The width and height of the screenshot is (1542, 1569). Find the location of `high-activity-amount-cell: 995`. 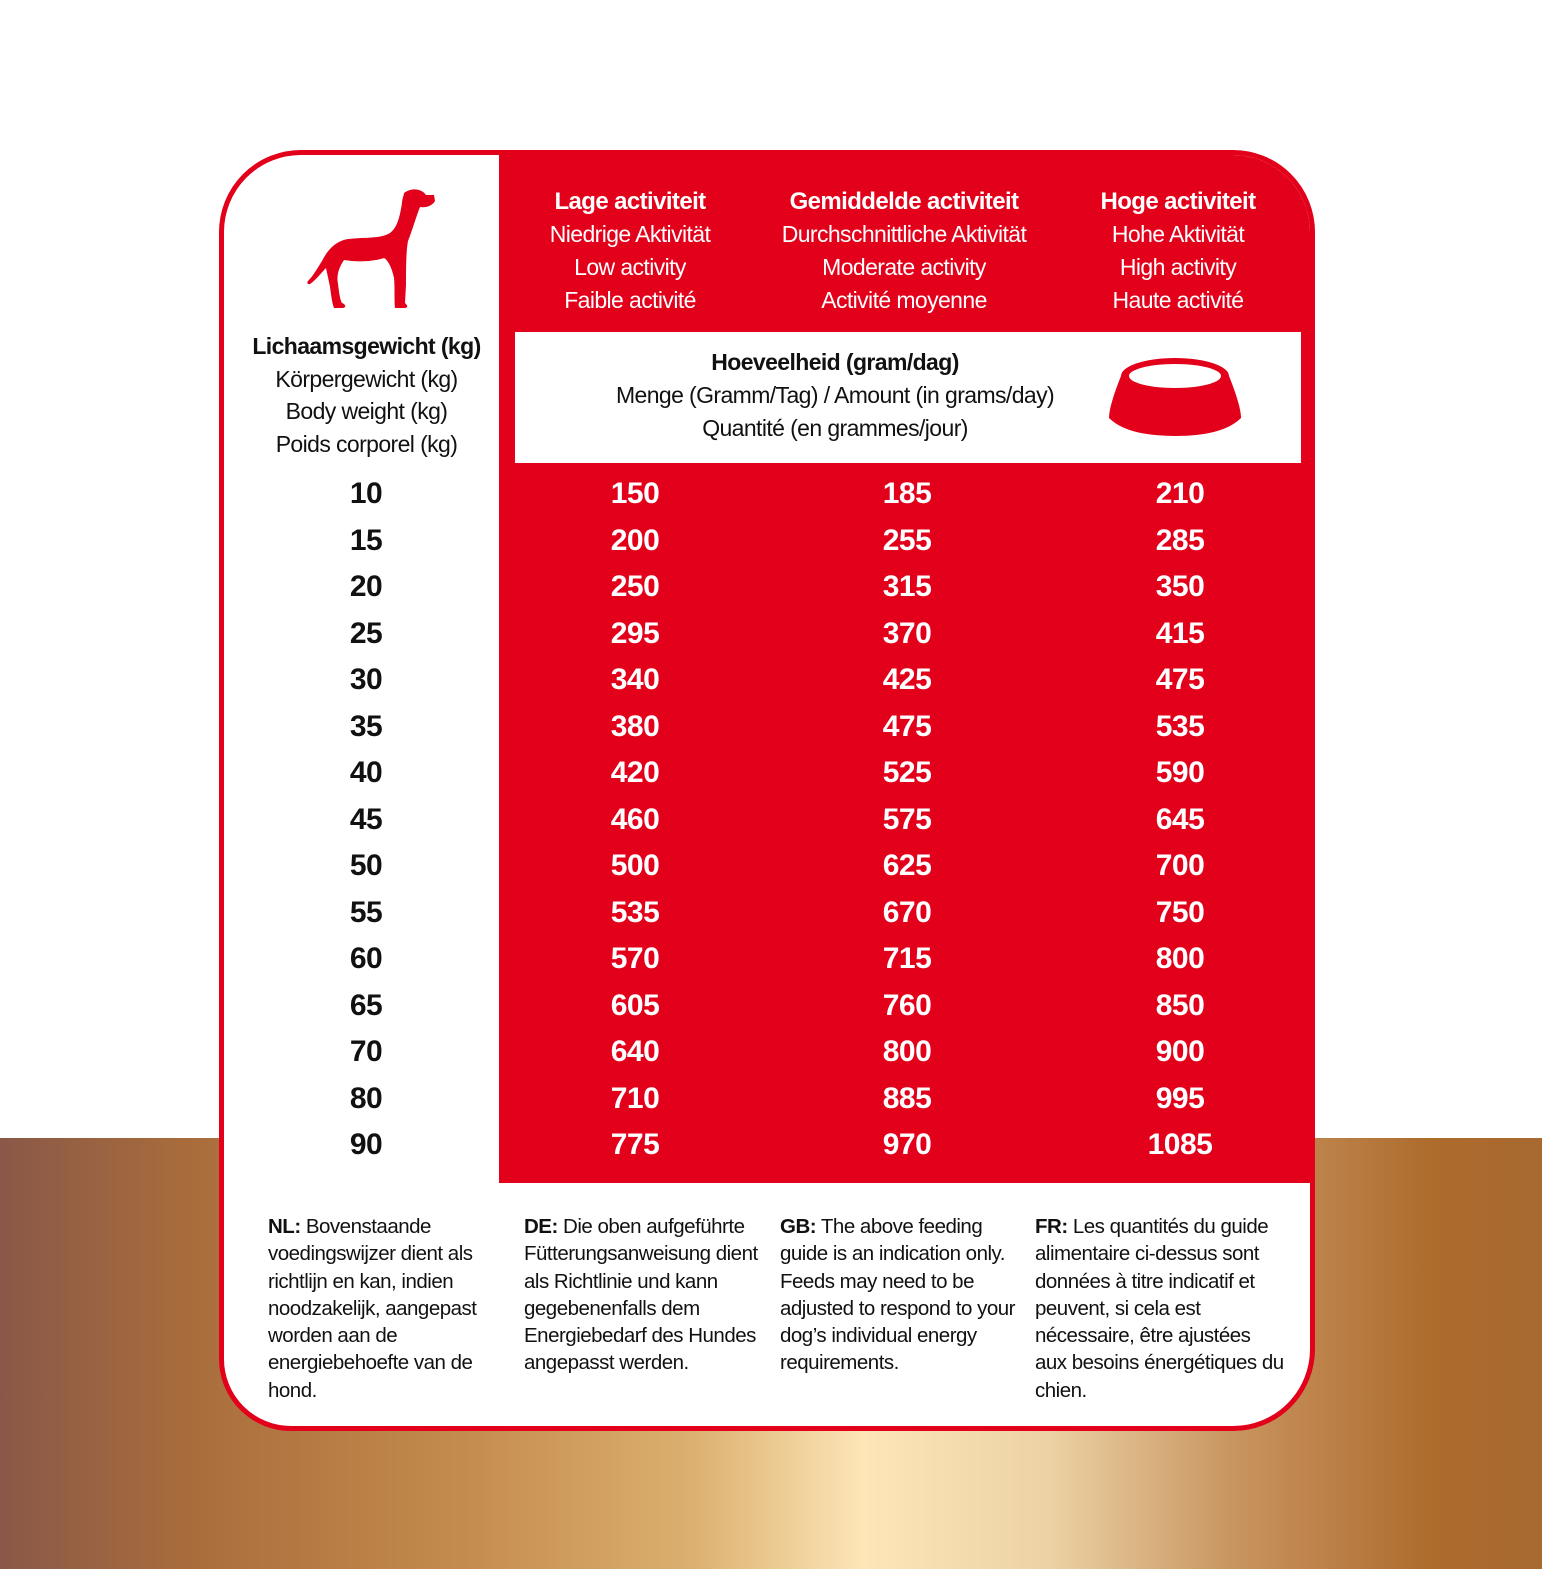

high-activity-amount-cell: 995 is located at coordinates (1180, 1098).